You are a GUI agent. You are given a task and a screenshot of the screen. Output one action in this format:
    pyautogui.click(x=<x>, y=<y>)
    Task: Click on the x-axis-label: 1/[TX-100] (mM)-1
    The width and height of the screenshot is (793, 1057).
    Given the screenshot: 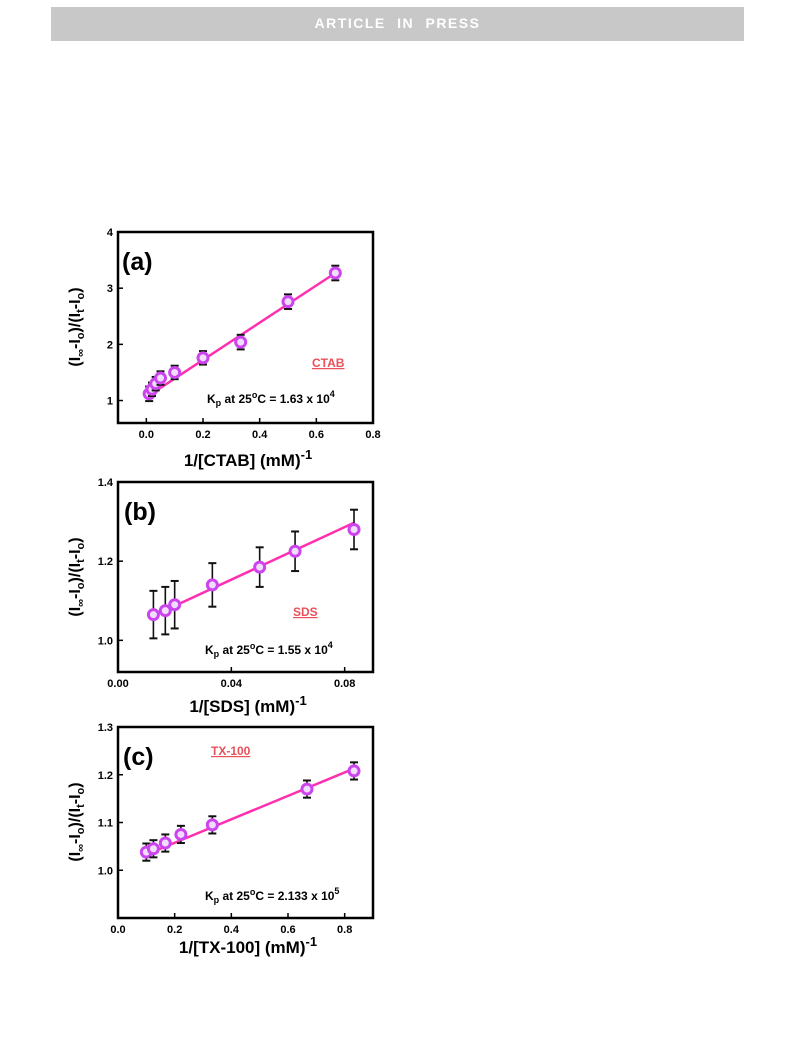 What is the action you would take?
    pyautogui.click(x=248, y=945)
    